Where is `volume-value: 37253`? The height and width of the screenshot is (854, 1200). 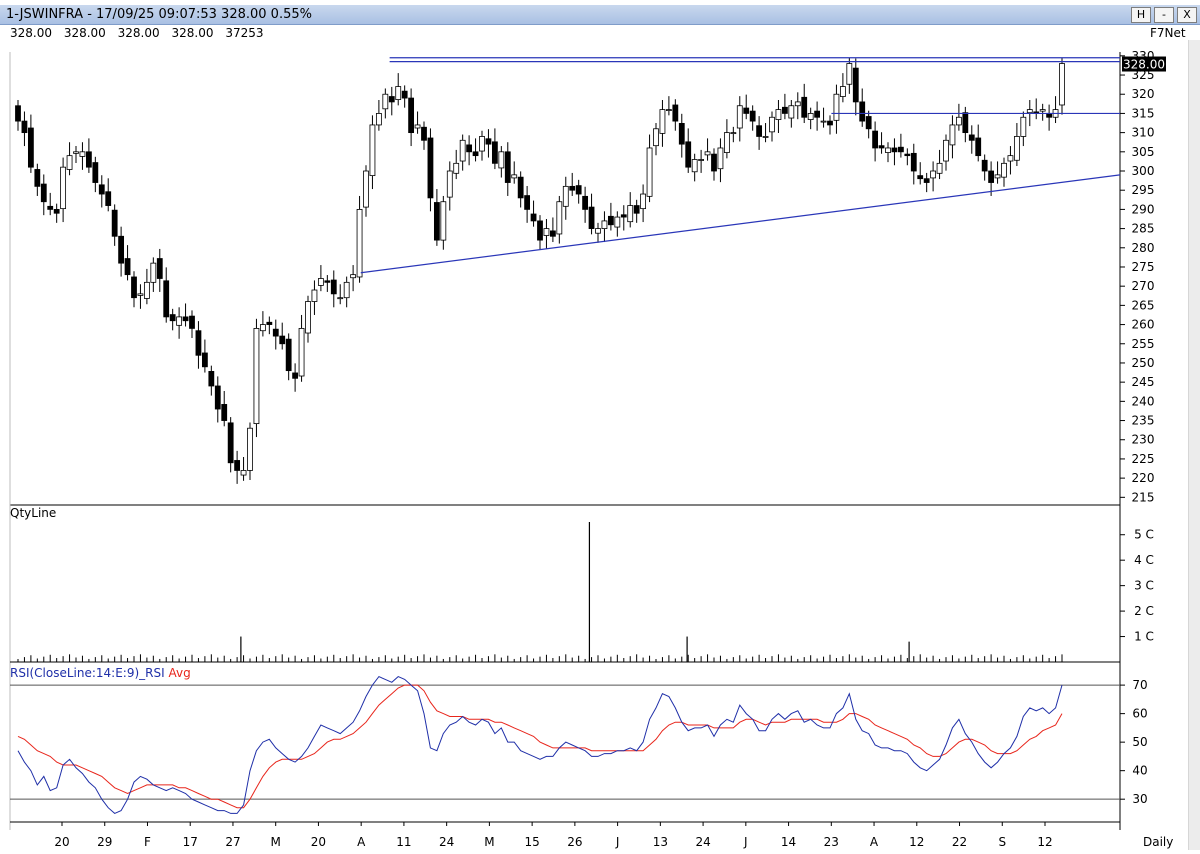
volume-value: 37253 is located at coordinates (244, 33).